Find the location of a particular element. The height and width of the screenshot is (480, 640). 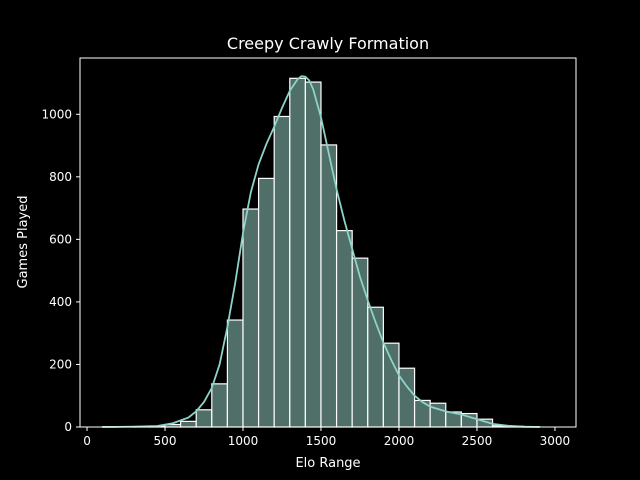

x-tick-label-0: 0 is located at coordinates (87, 441).